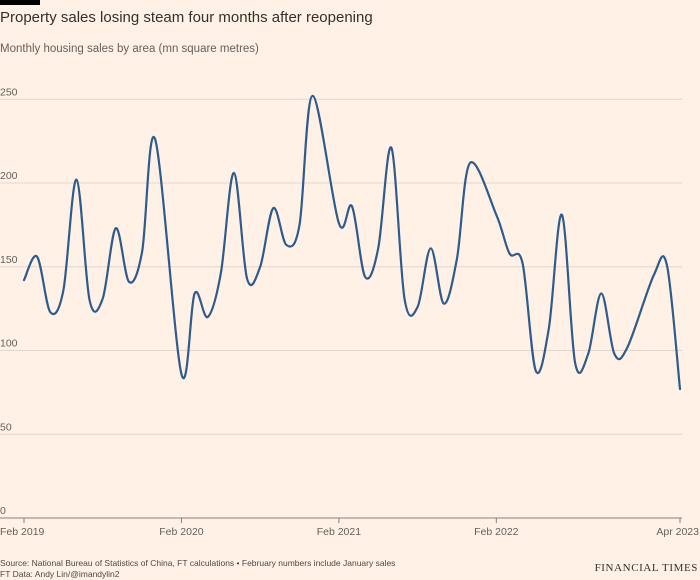  I want to click on x-tick-label: Feb 2019, so click(22, 532).